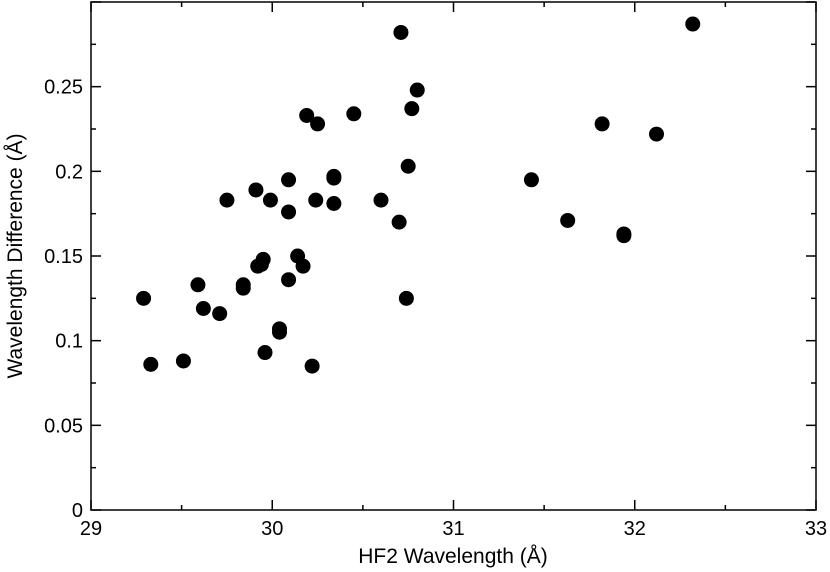 The height and width of the screenshot is (572, 830). Describe the element at coordinates (63, 426) in the screenshot. I see `y-tick-label: 0.05` at that location.